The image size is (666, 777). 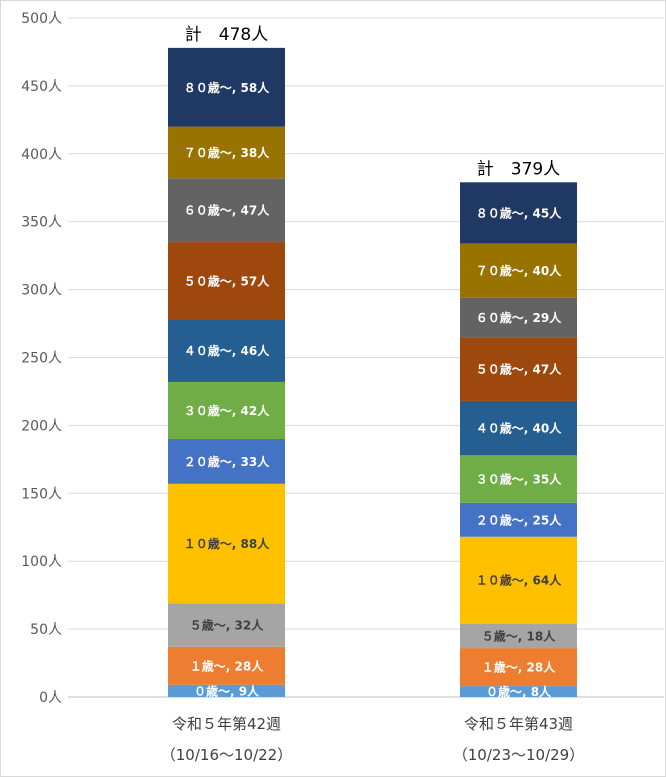 What do you see at coordinates (41, 291) in the screenshot?
I see `y-tick-label: 300人` at bounding box center [41, 291].